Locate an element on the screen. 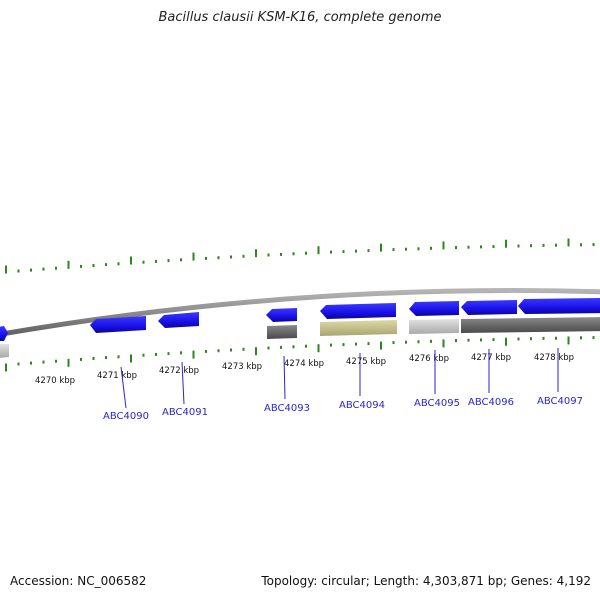 This screenshot has height=600, width=600. gene-label-ABC4090: ABC4090 is located at coordinates (126, 416).